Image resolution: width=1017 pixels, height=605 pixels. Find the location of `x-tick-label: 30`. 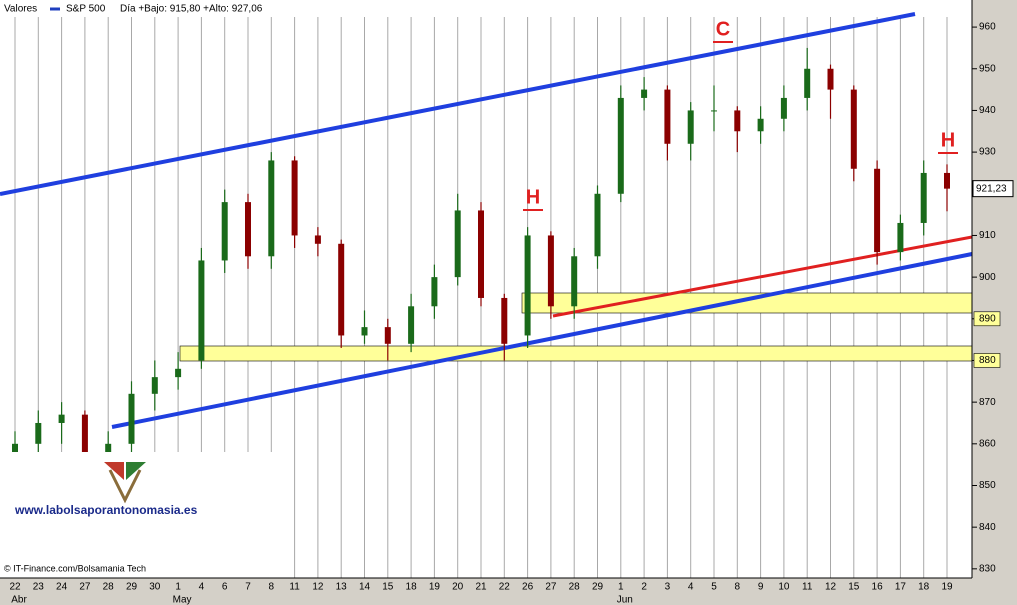

x-tick-label: 30 is located at coordinates (155, 587).